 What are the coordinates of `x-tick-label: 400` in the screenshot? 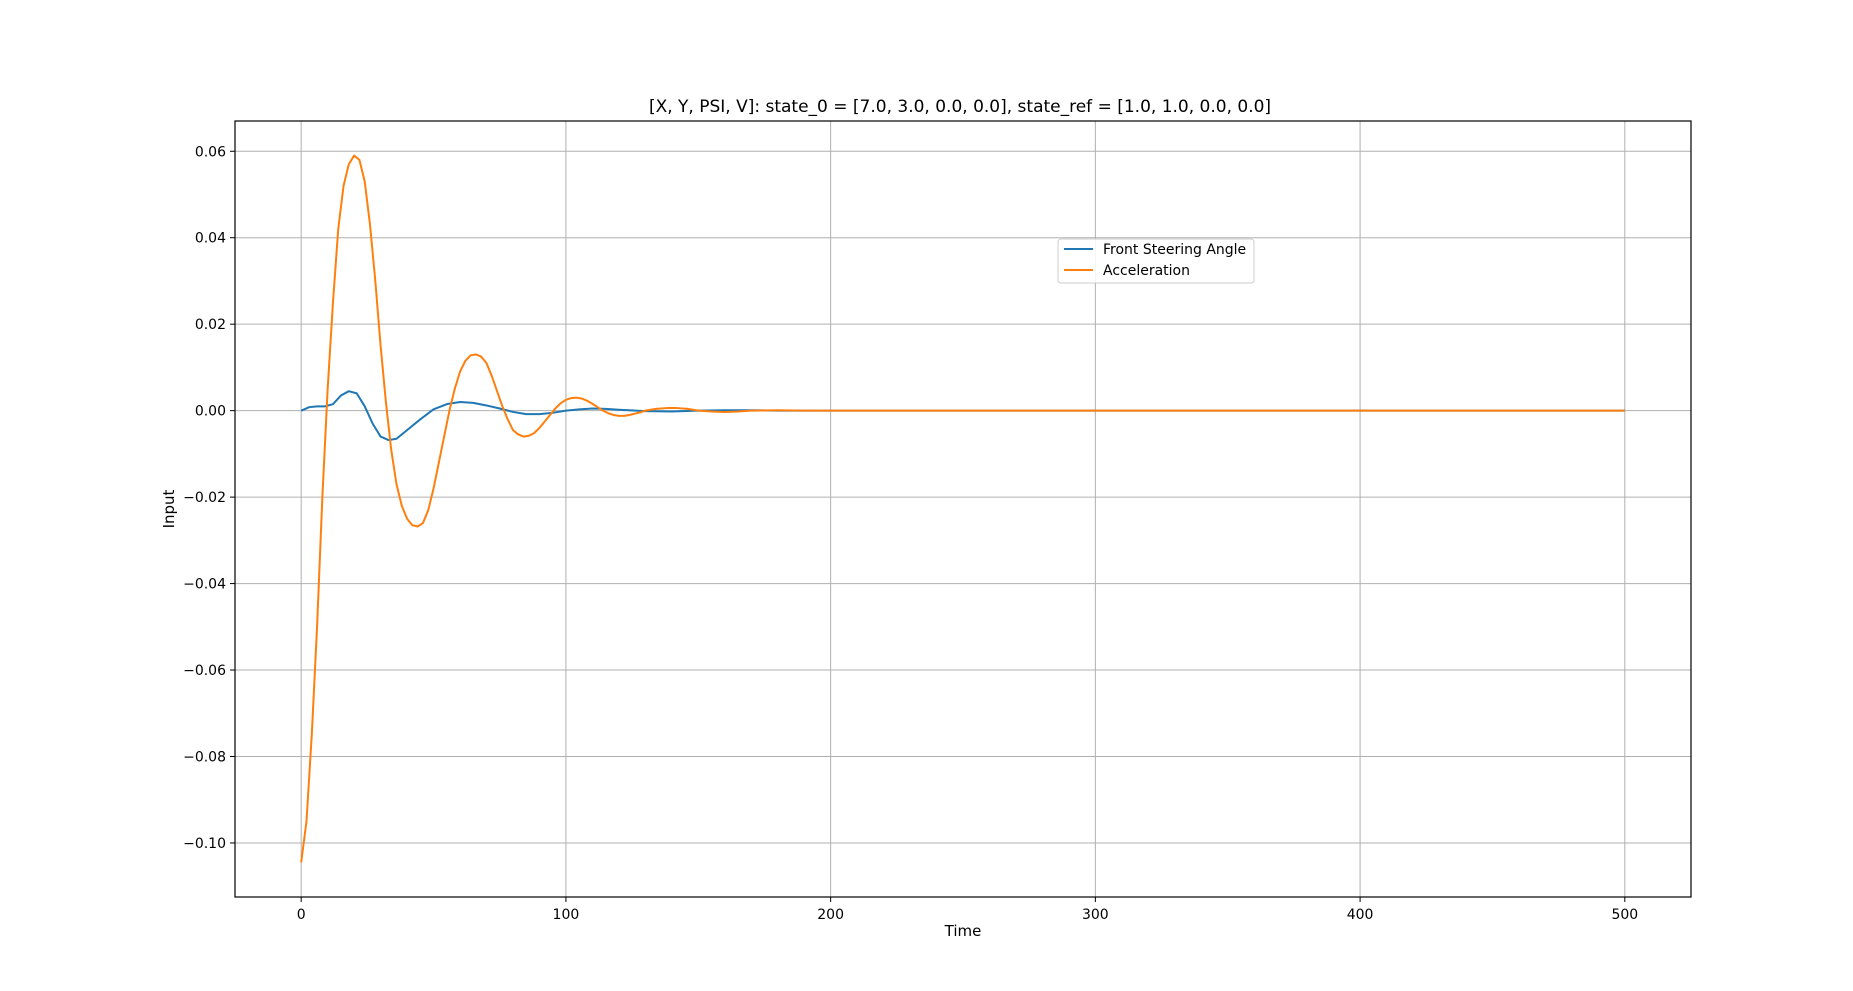 It's located at (1360, 915).